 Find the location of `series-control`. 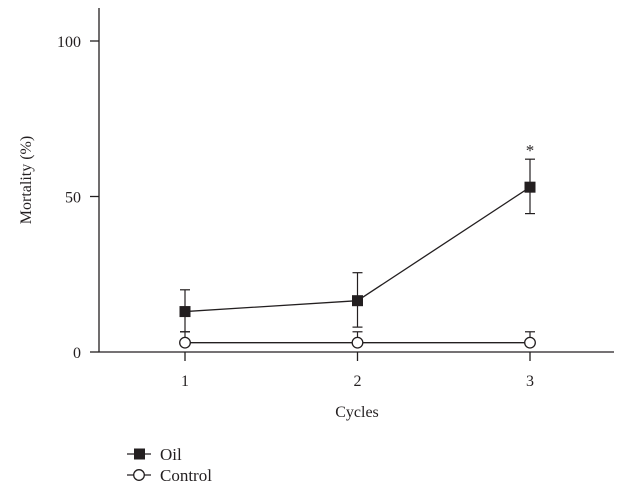

series-control is located at coordinates (357, 340).